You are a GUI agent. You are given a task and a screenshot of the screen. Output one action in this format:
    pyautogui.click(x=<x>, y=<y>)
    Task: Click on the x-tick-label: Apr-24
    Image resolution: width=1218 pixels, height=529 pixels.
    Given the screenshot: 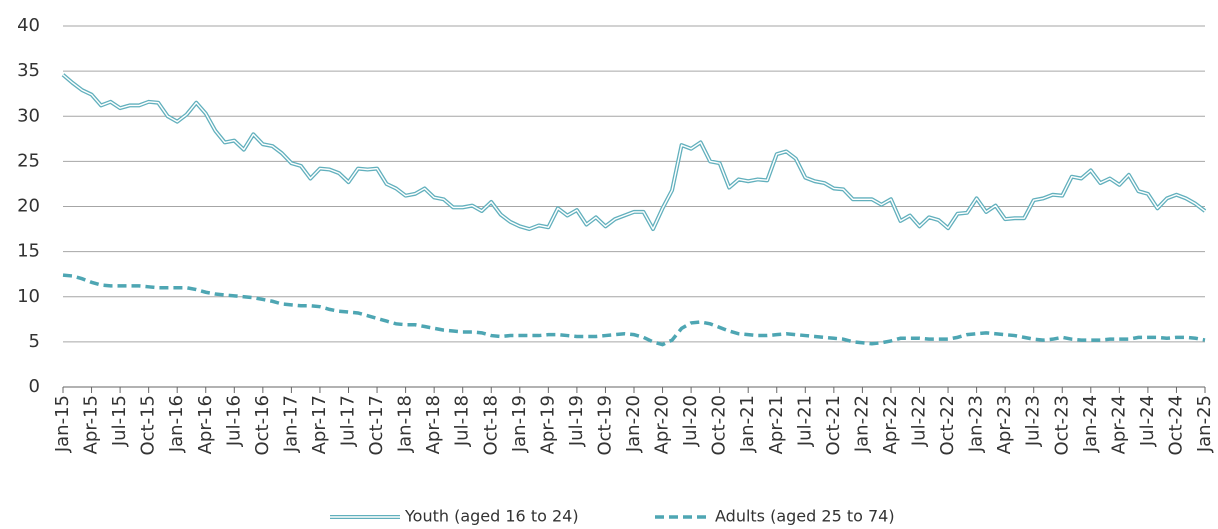 What is the action you would take?
    pyautogui.click(x=1118, y=424)
    